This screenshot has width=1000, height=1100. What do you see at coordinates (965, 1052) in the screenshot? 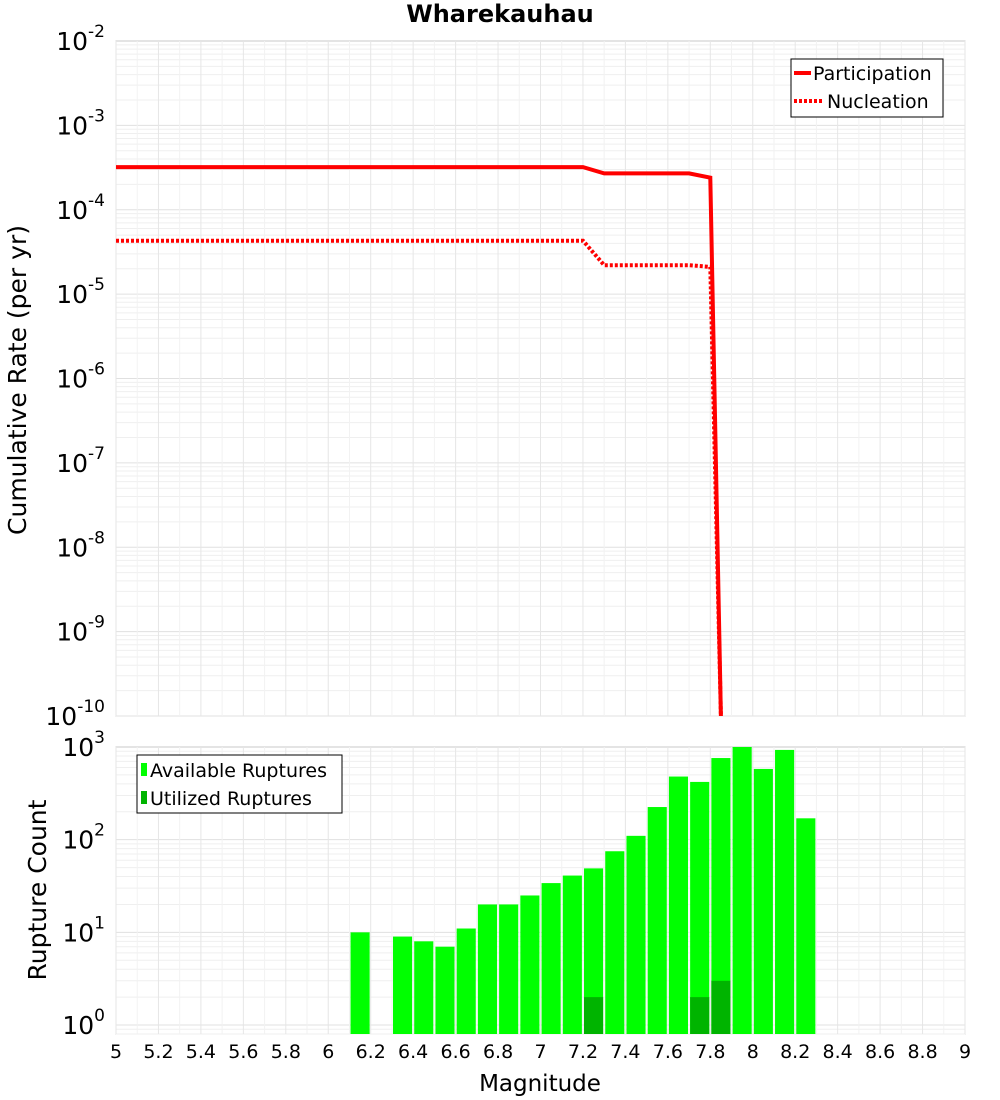
I see `x-tick-label: 9` at bounding box center [965, 1052].